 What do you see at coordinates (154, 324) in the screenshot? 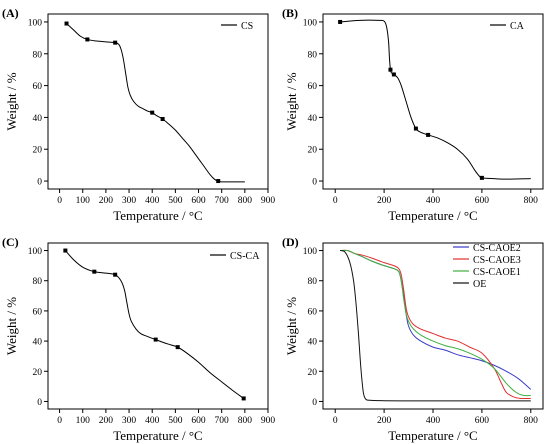
I see `series-line-cs-ca` at bounding box center [154, 324].